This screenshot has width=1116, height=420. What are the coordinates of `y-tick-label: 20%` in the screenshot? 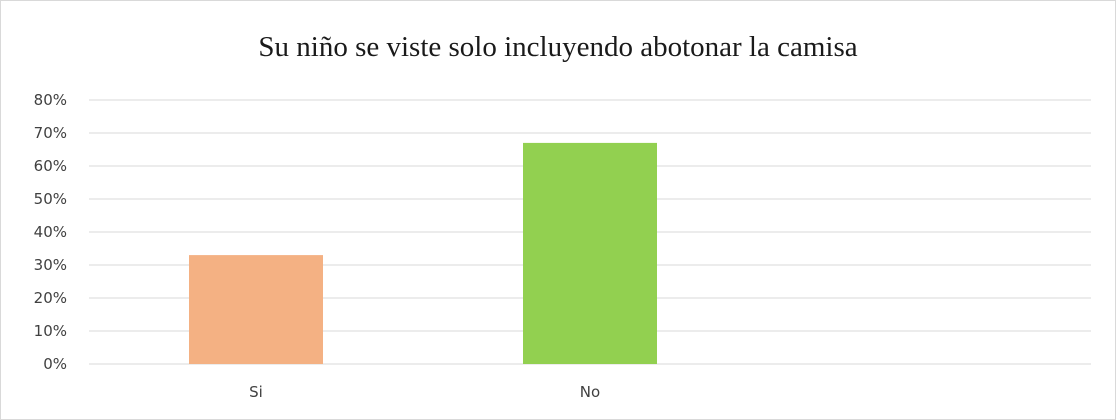 It's located at (50, 298).